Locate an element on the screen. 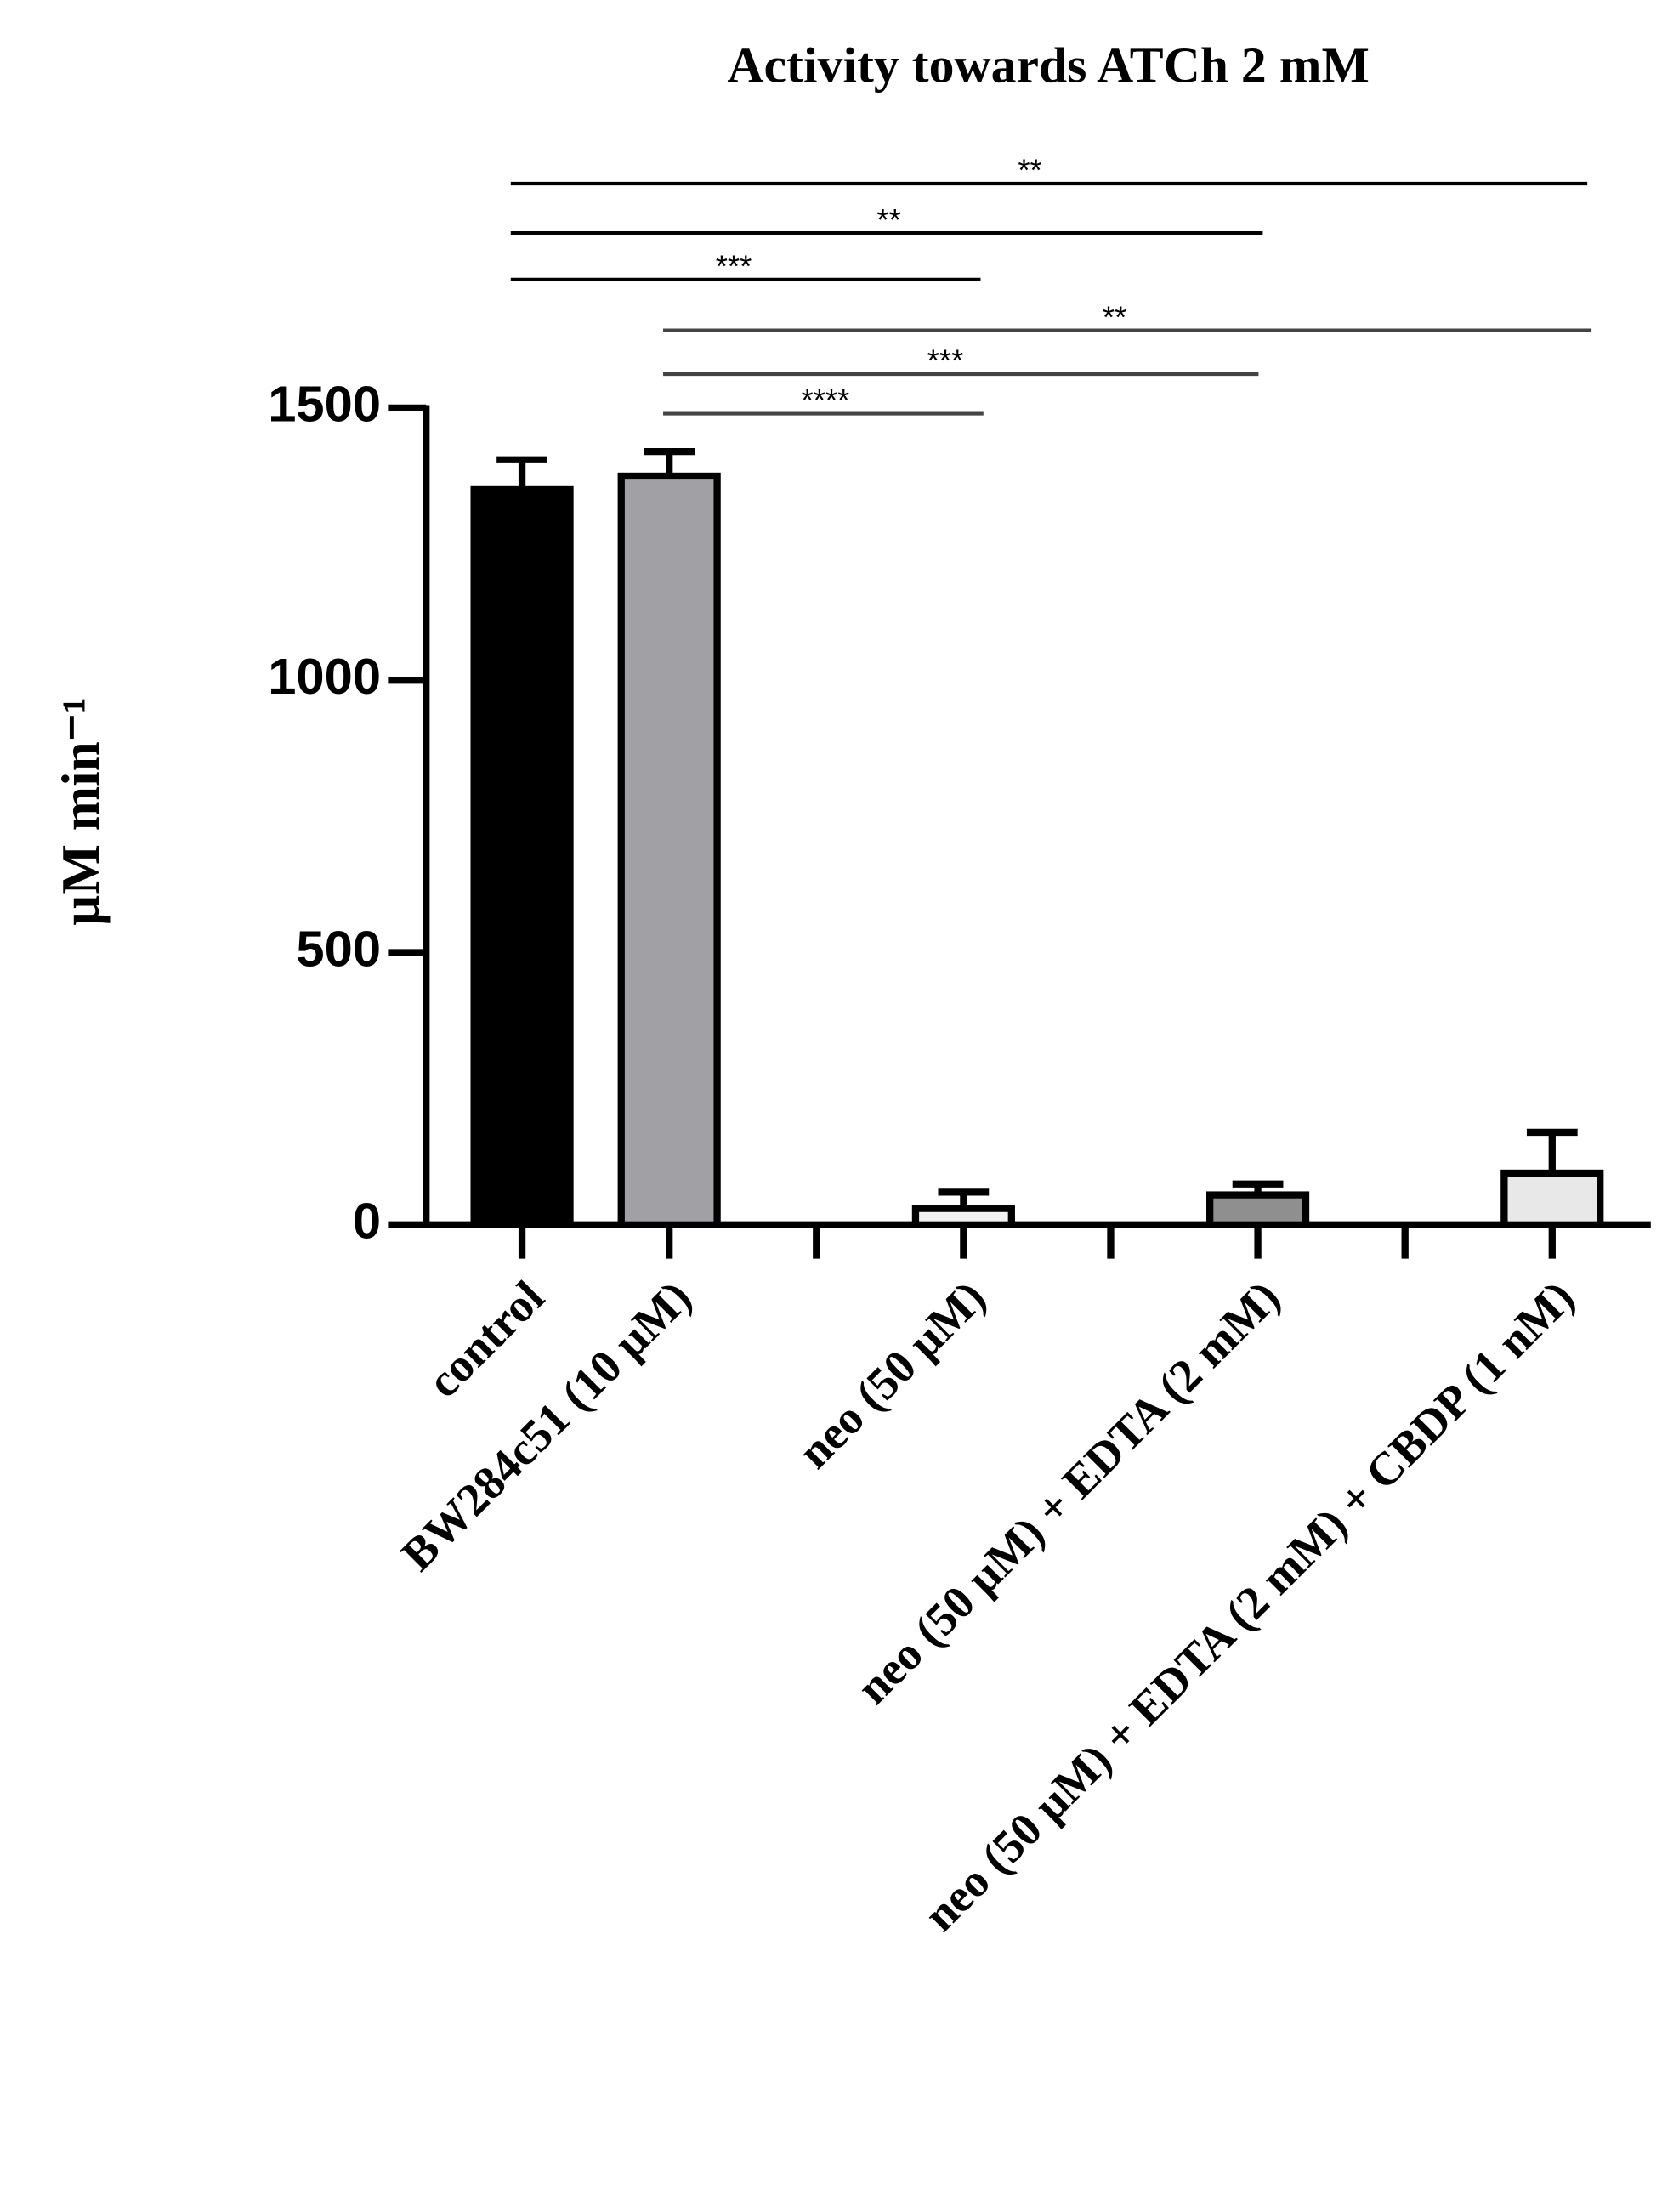 This screenshot has height=2212, width=1679. x-tick-label: neo (50 µM) is located at coordinates (891, 1374).